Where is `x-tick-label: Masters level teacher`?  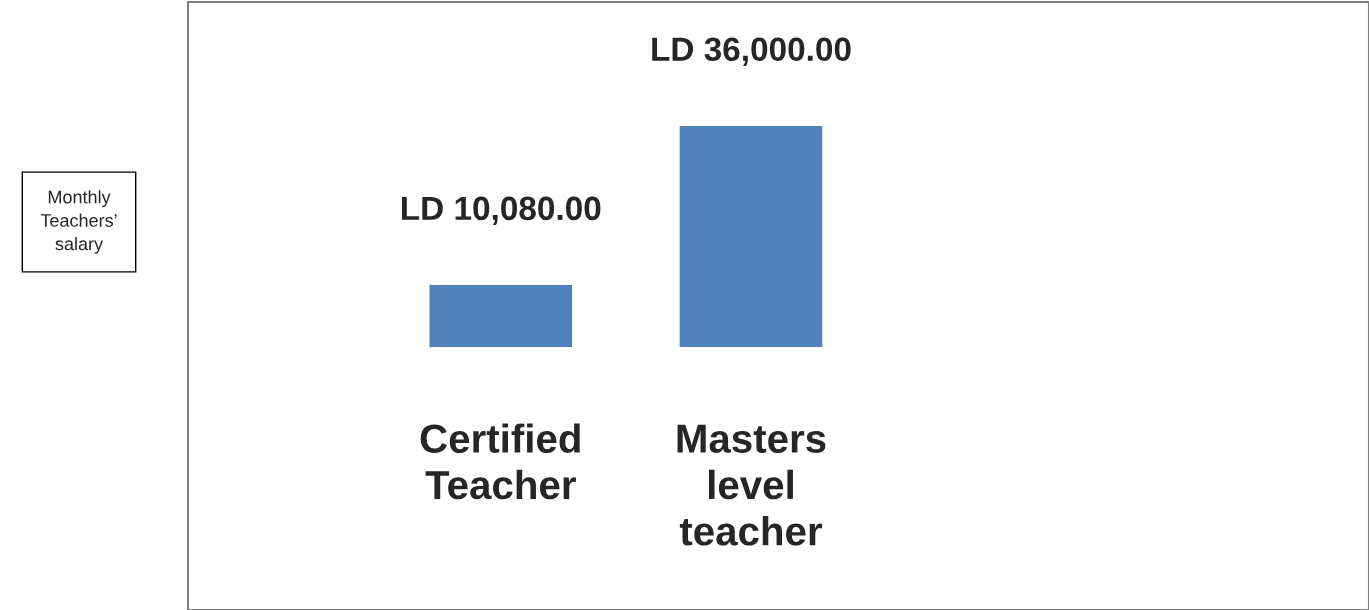
x-tick-label: Masters level teacher is located at coordinates (751, 485).